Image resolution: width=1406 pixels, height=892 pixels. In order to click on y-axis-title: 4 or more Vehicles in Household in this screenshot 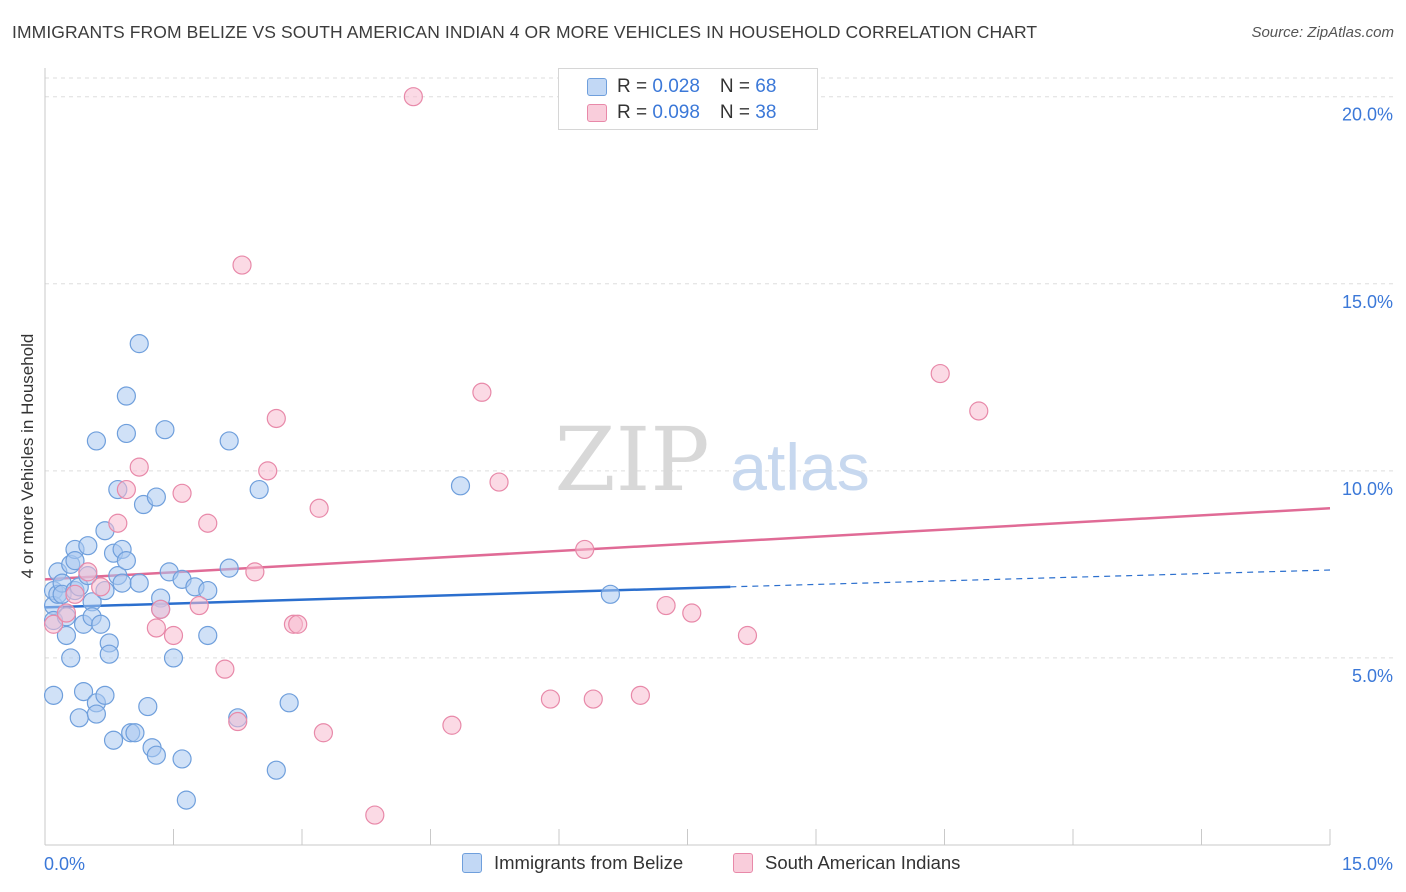, I will do `click(27, 456)`.